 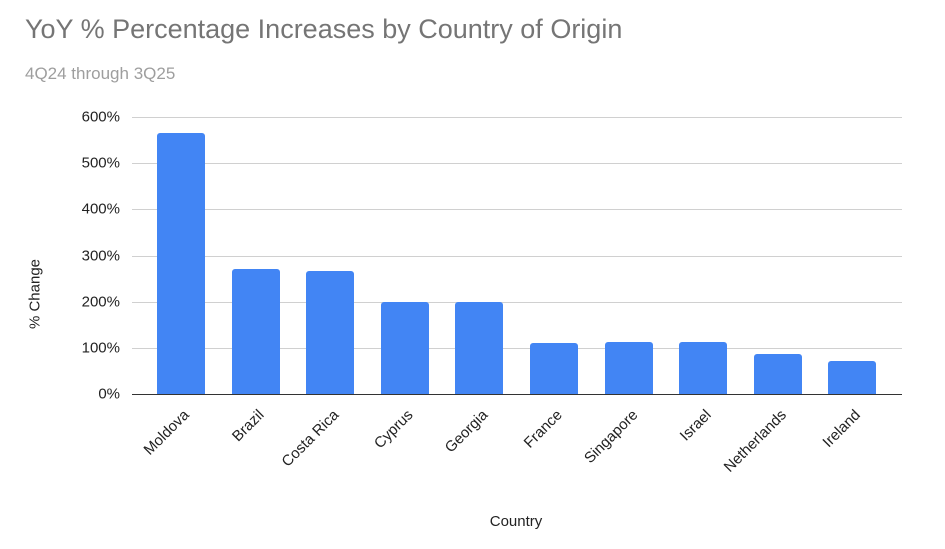 I want to click on x-tick-label: Netherlands, so click(x=755, y=441).